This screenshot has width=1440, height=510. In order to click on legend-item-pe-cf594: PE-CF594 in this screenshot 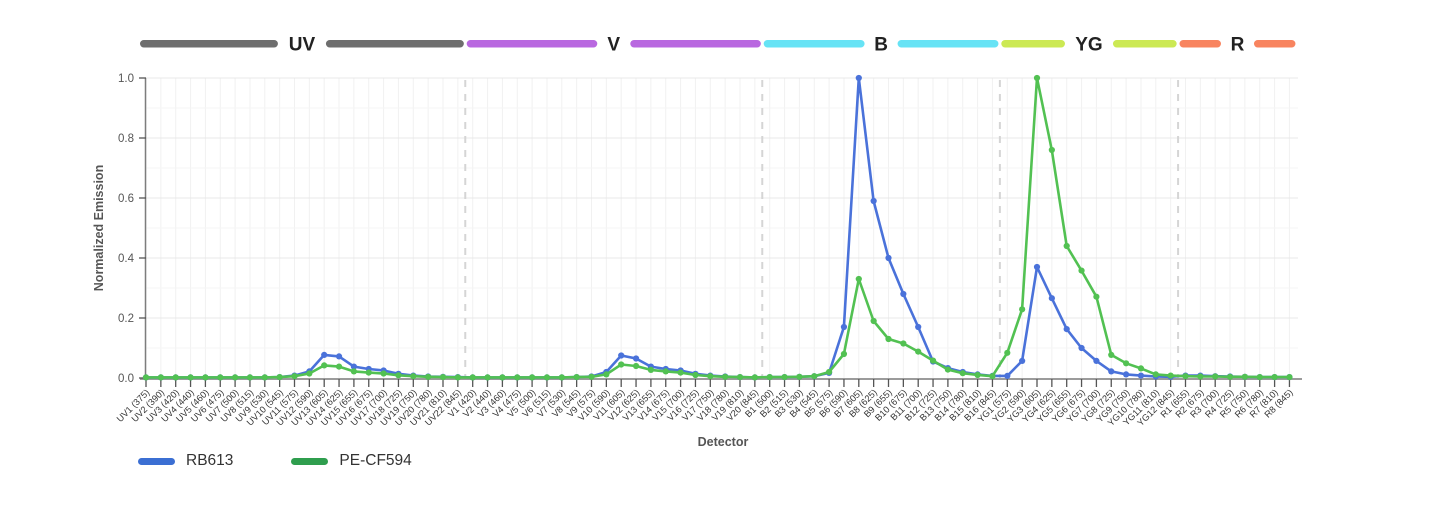, I will do `click(351, 461)`.